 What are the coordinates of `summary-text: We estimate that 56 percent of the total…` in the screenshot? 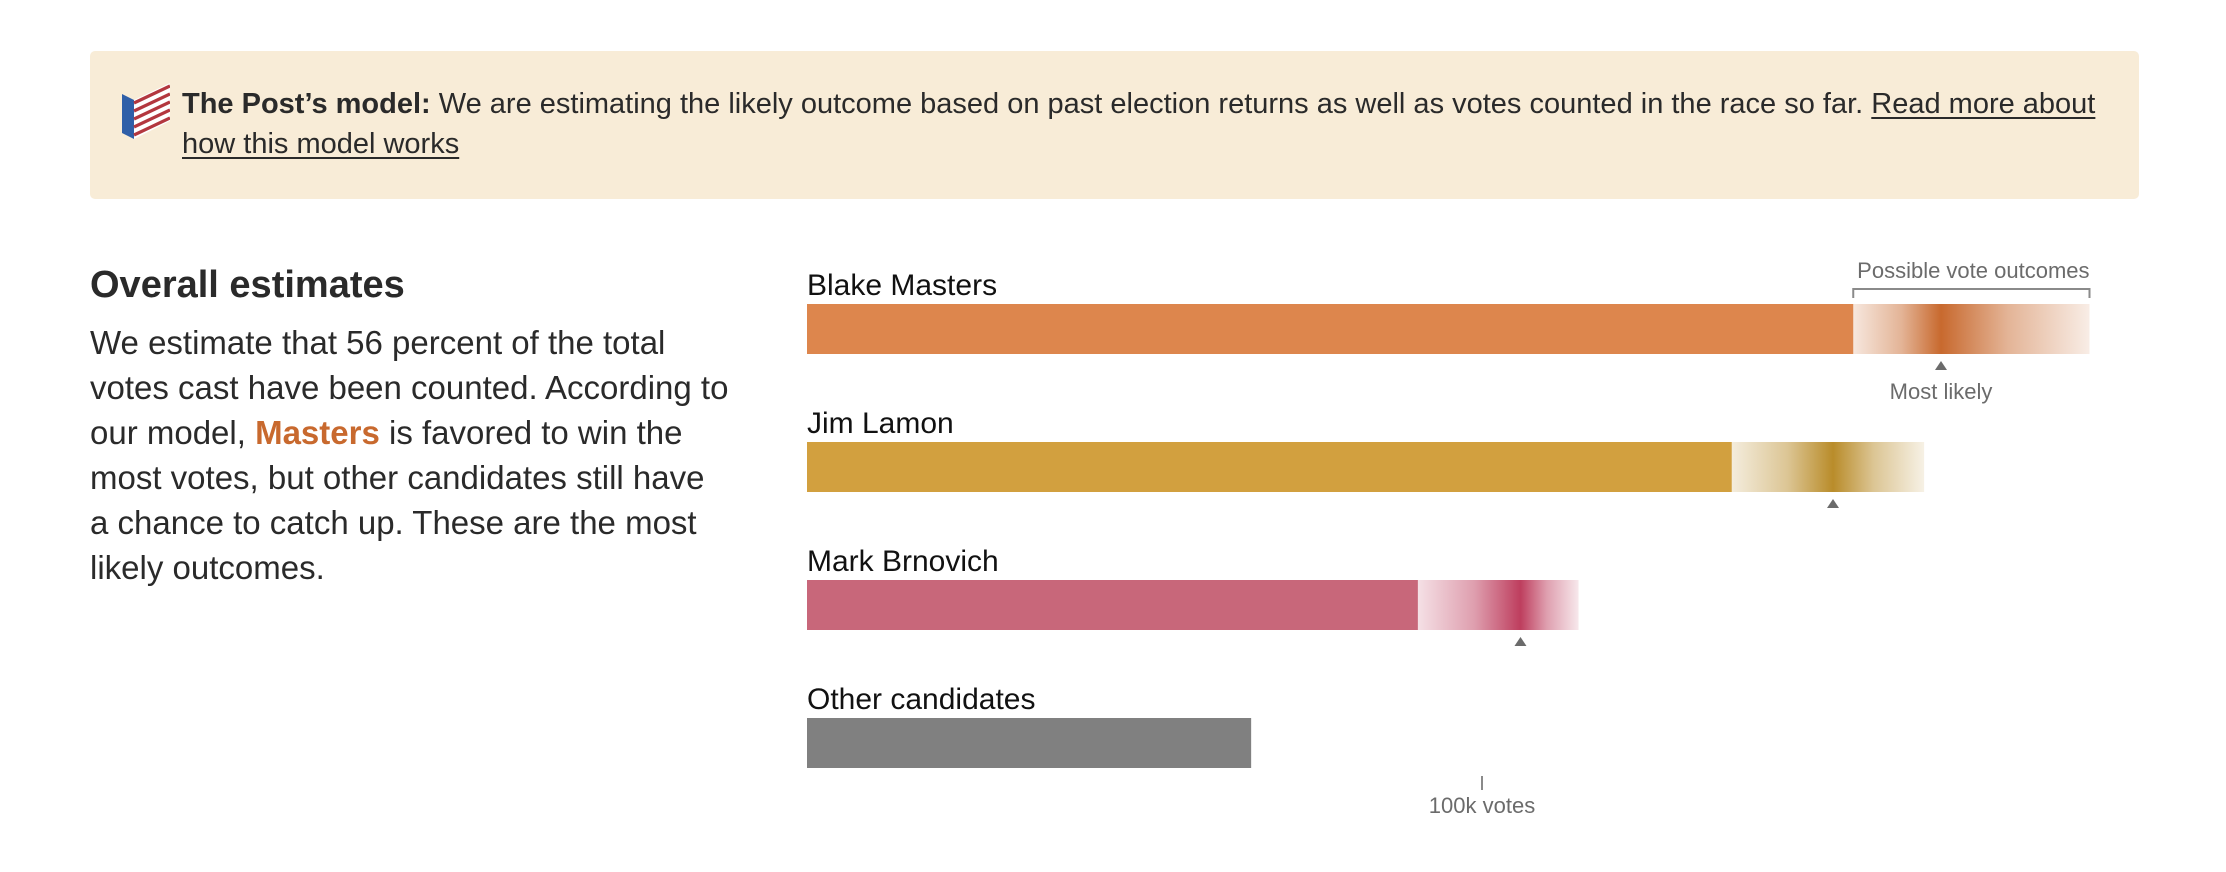 It's located at (410, 455).